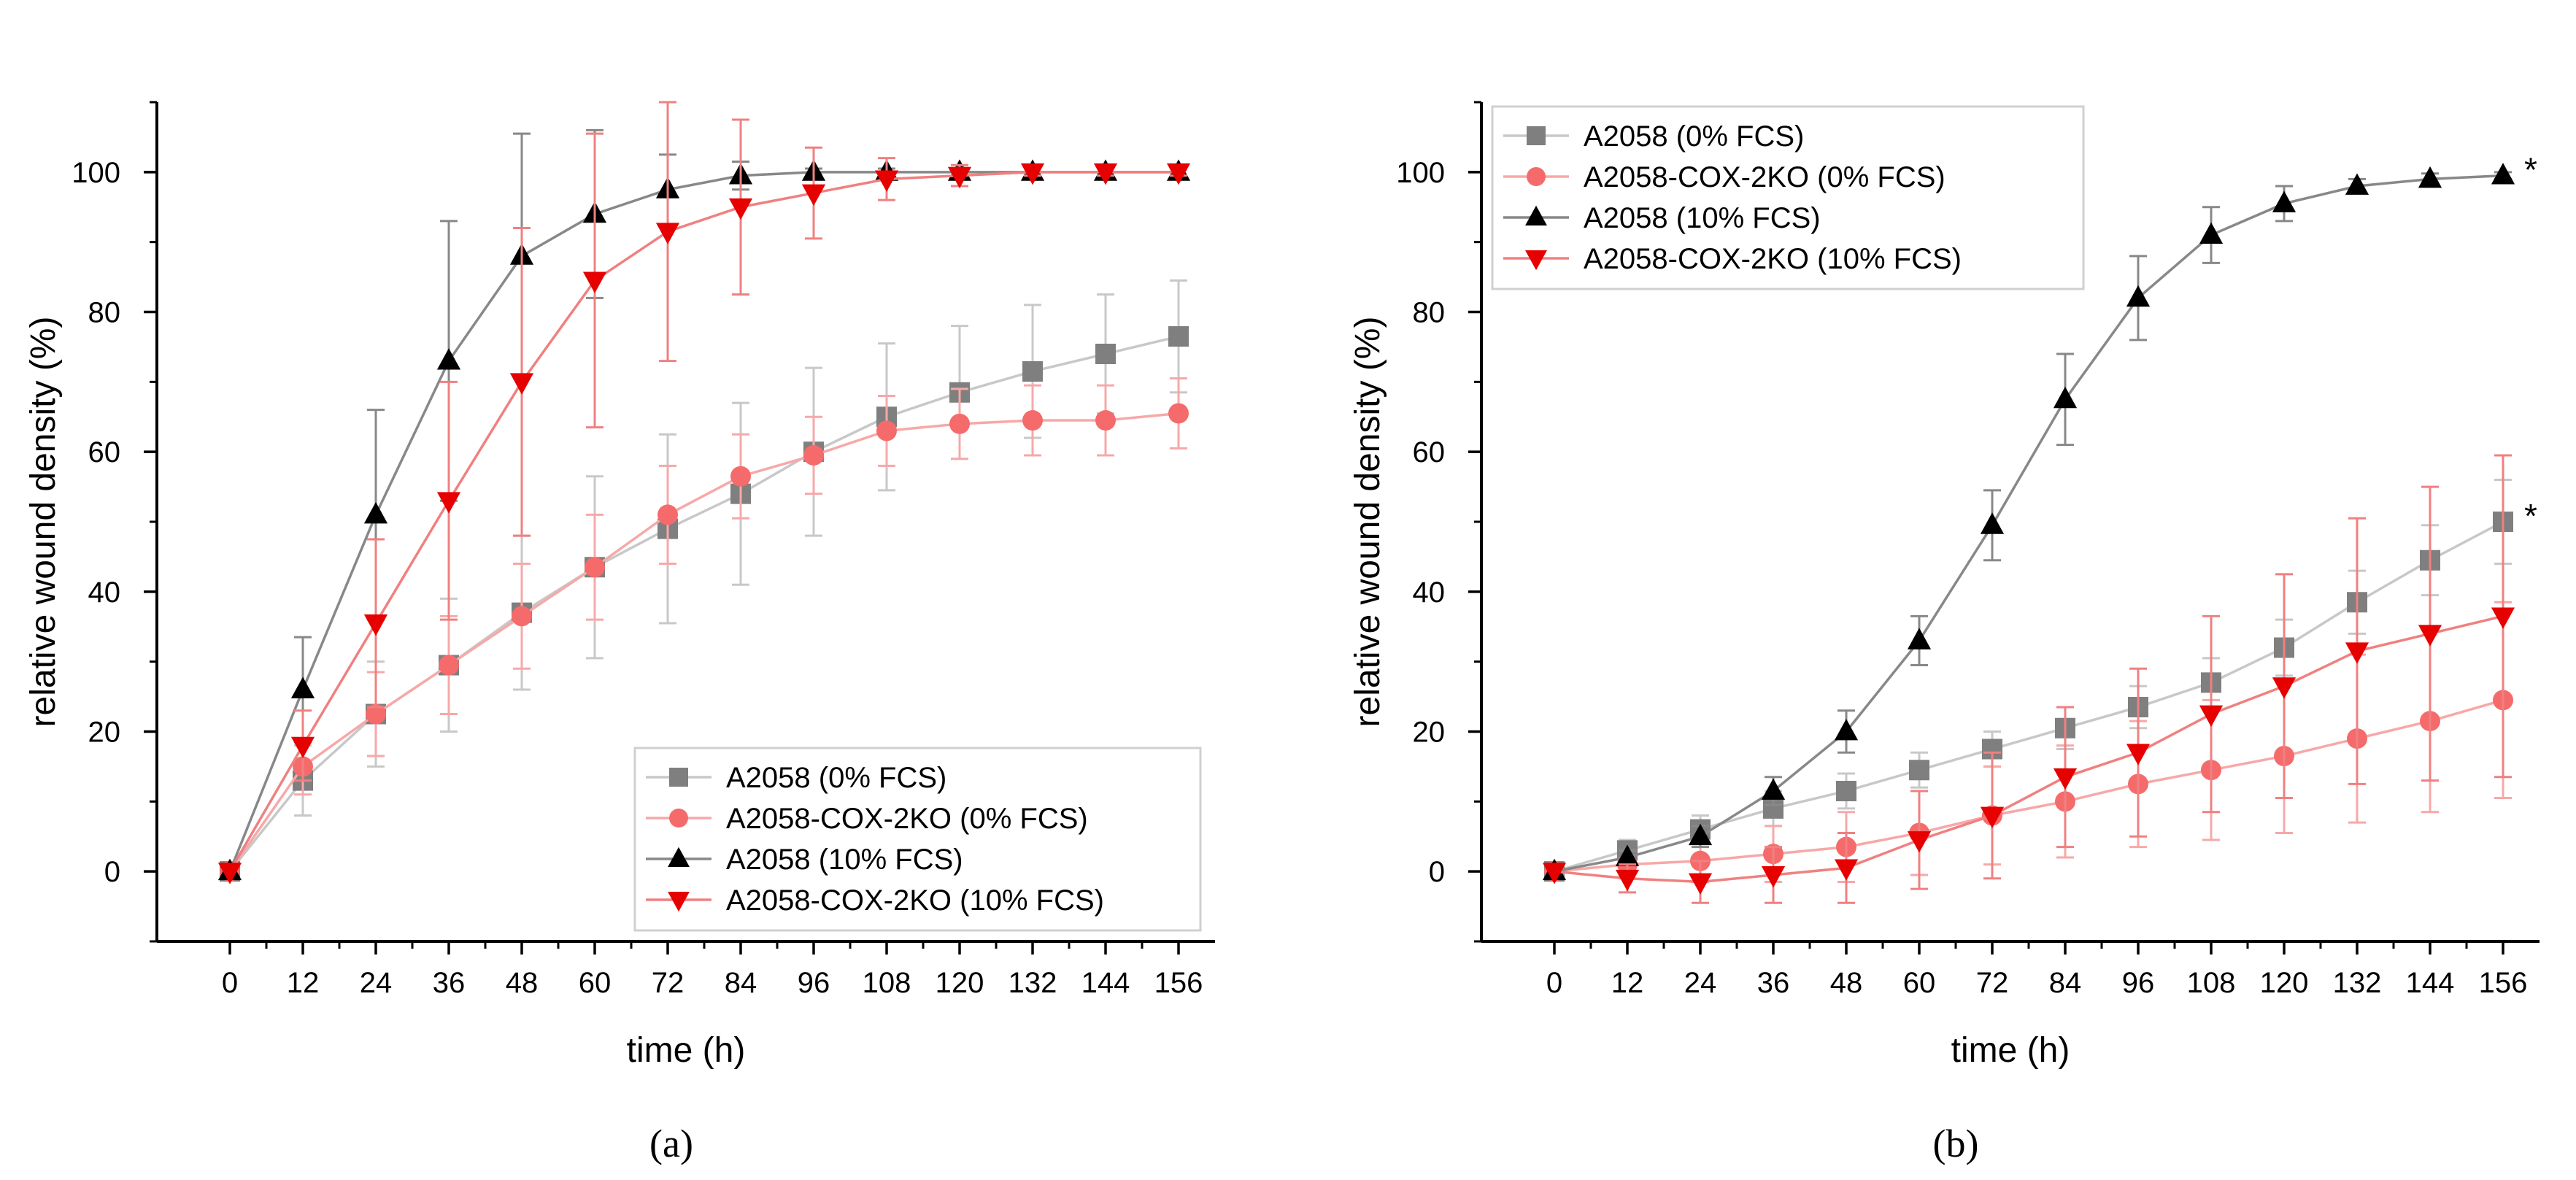 The width and height of the screenshot is (2576, 1180). Describe the element at coordinates (2530, 516) in the screenshot. I see `annotation: *` at that location.